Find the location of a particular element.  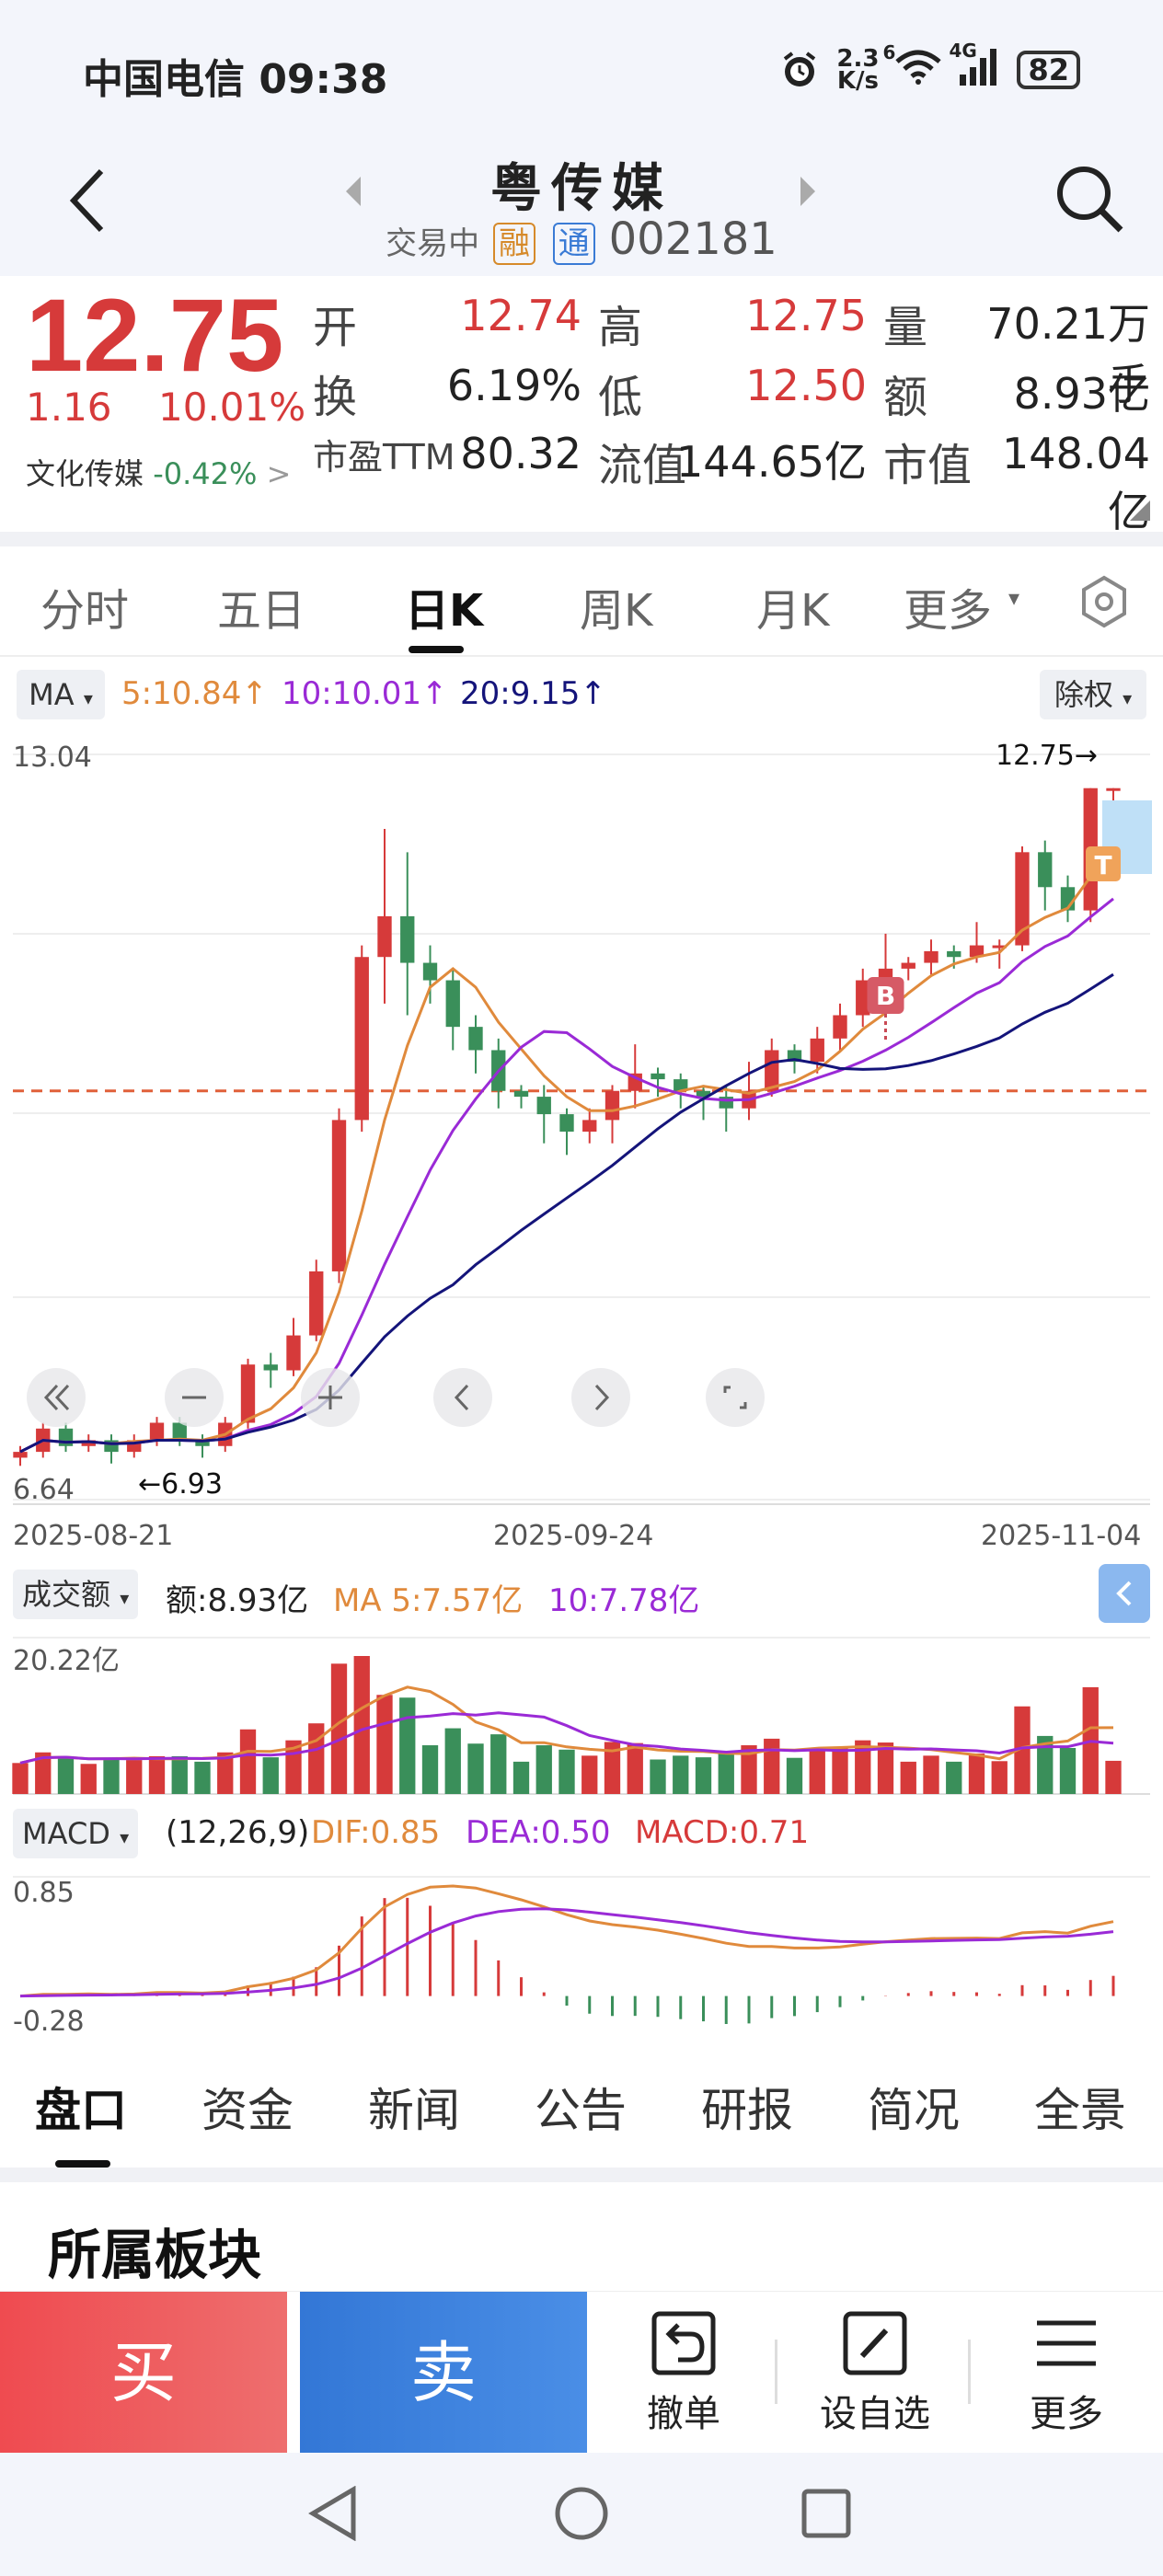

info-tabs: 盘口 资金 新闻 公告 研报 简况 全景 is located at coordinates (581, 2106).